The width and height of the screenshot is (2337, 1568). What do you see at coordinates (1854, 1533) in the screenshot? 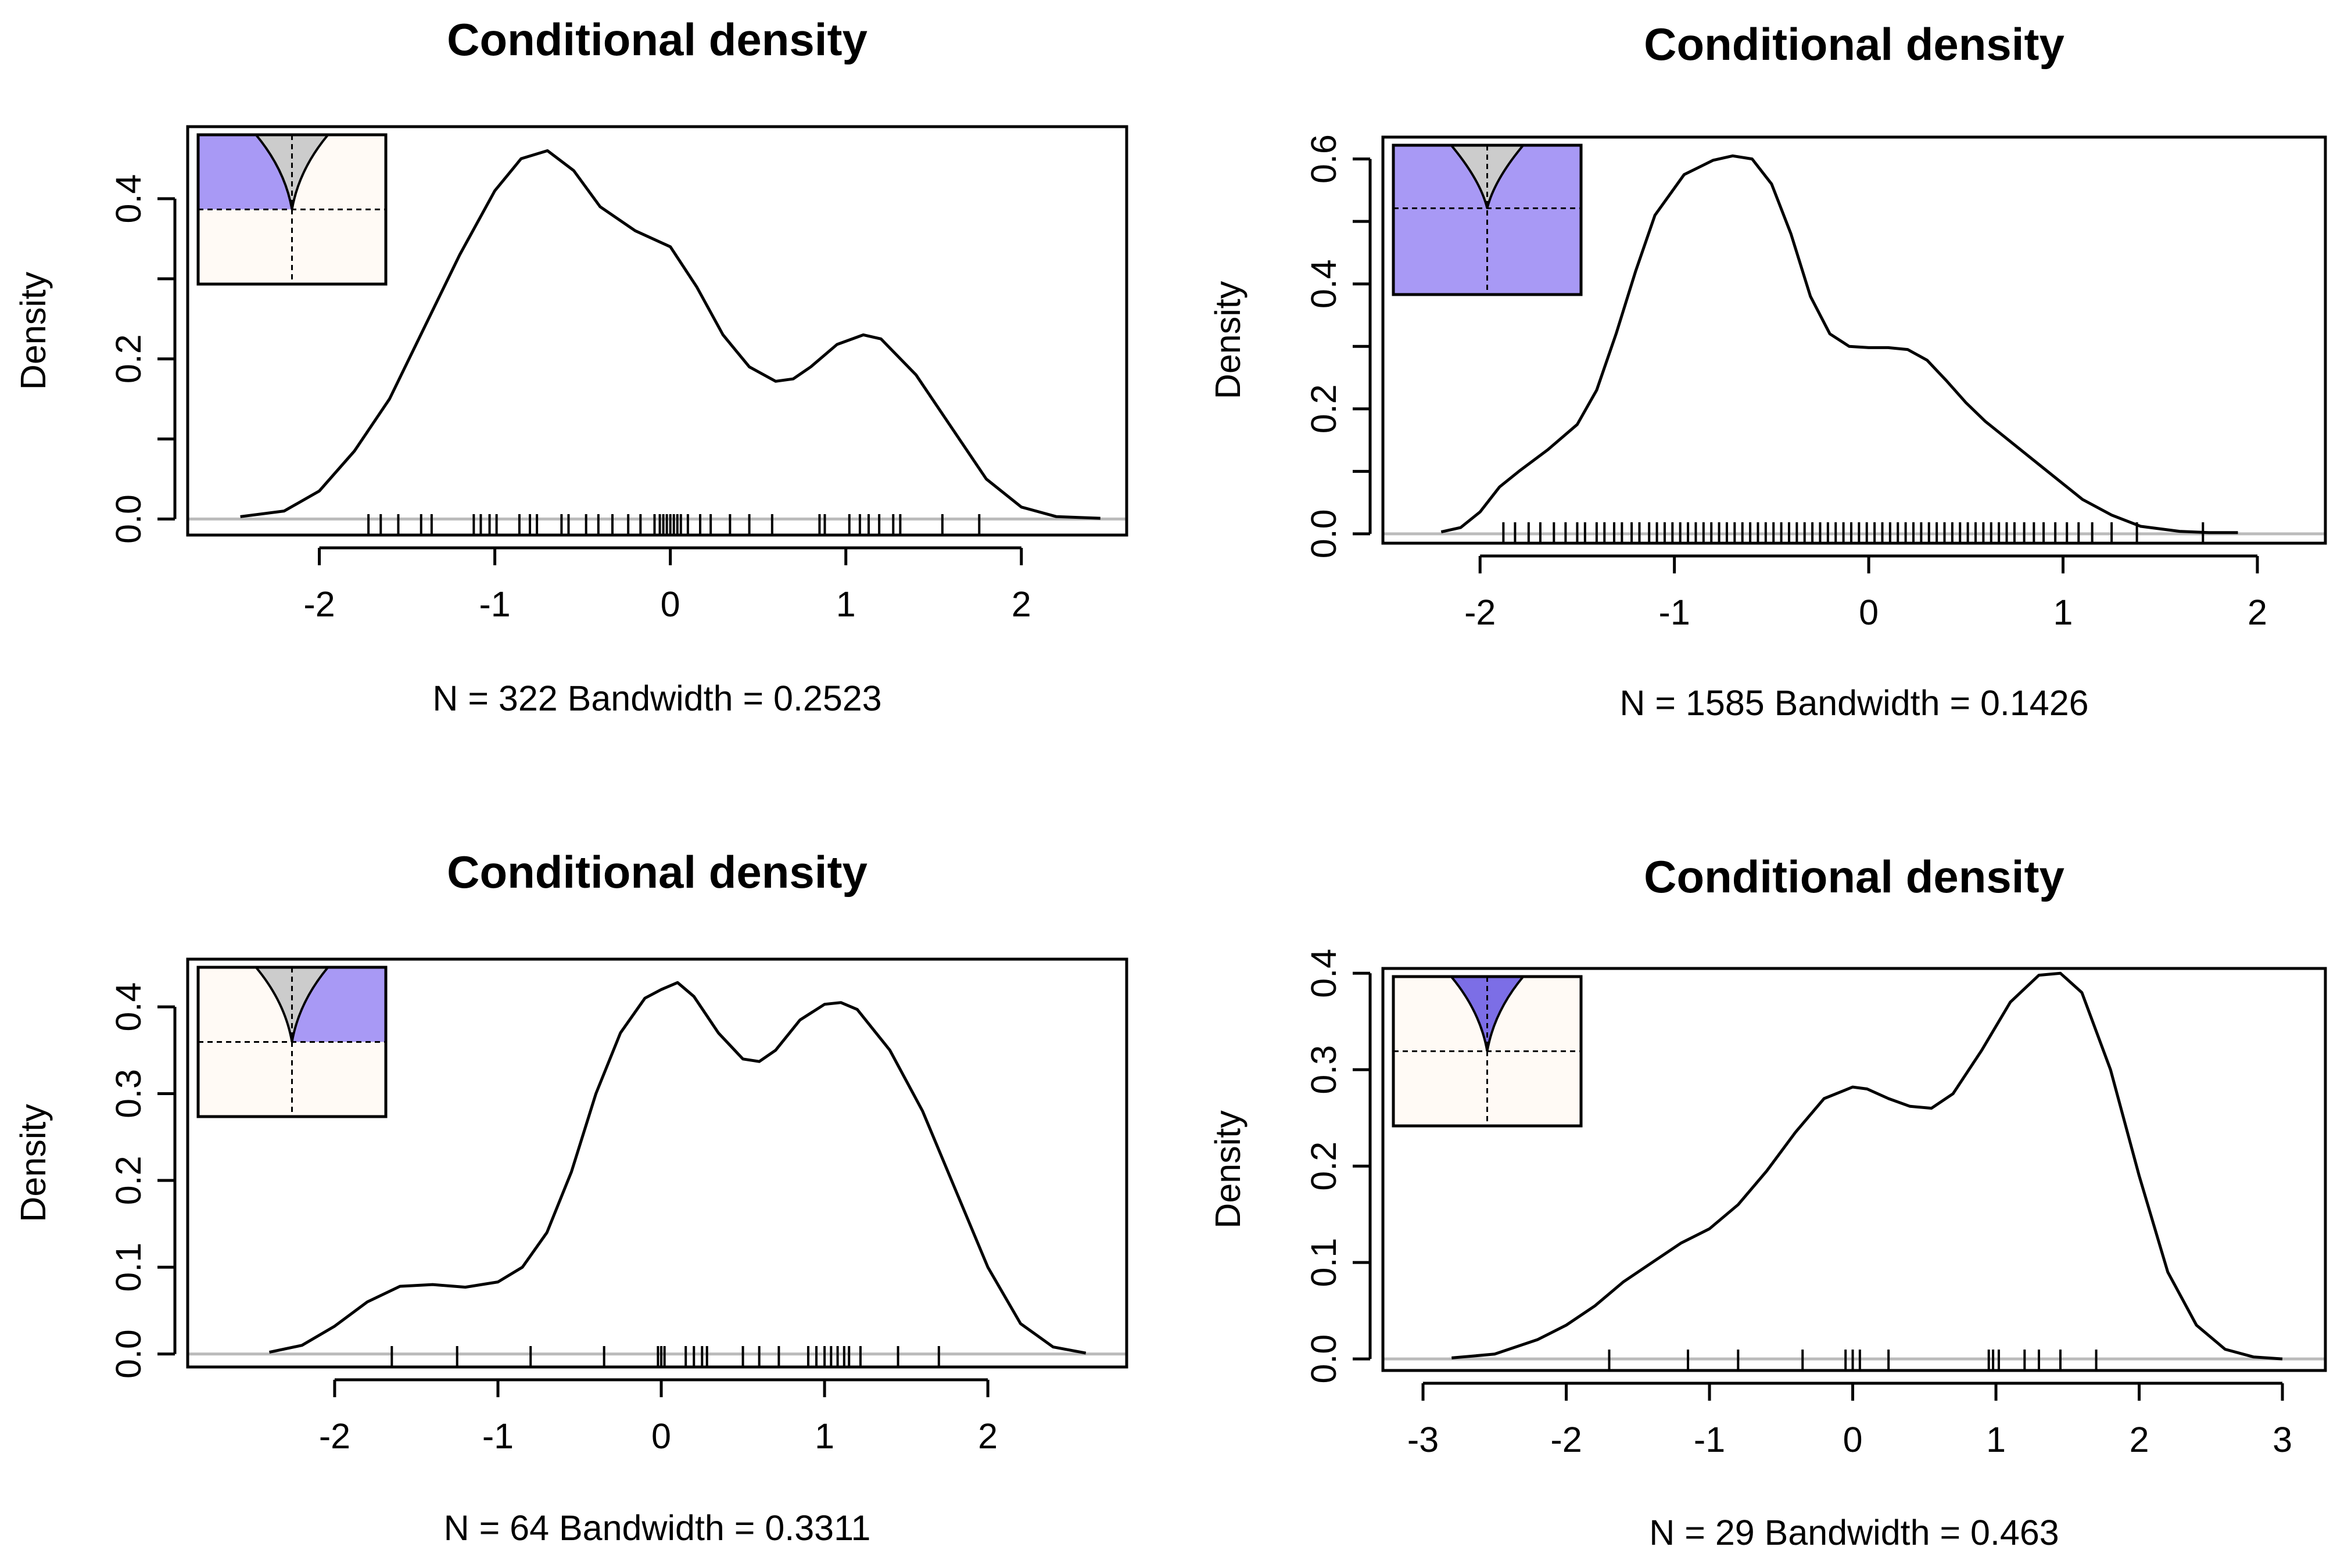
I see `x-axis-title: N = 29 Bandwidth = 0.463` at bounding box center [1854, 1533].